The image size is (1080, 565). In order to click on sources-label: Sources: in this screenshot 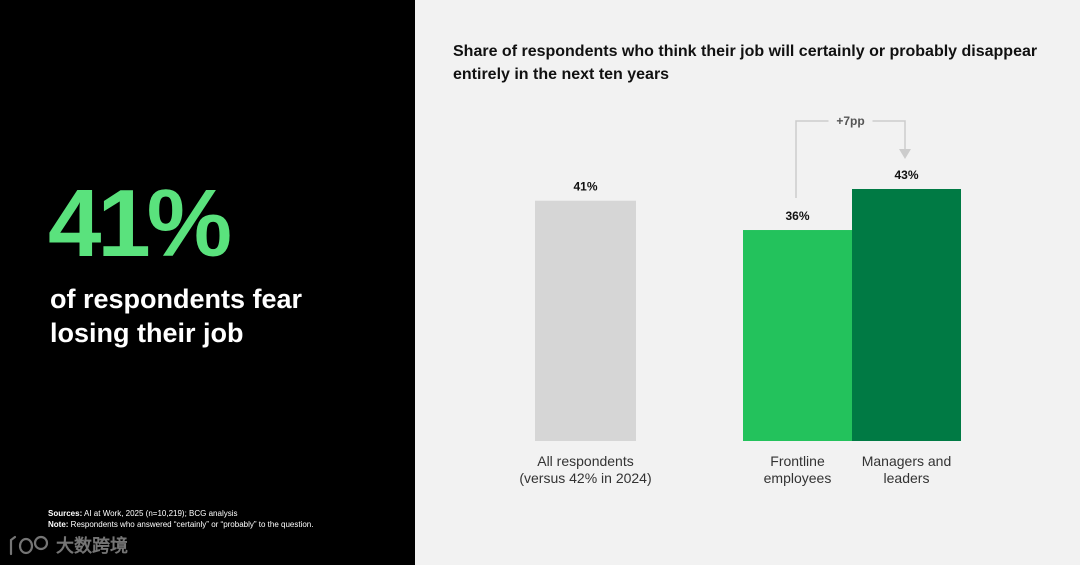, I will do `click(65, 513)`.